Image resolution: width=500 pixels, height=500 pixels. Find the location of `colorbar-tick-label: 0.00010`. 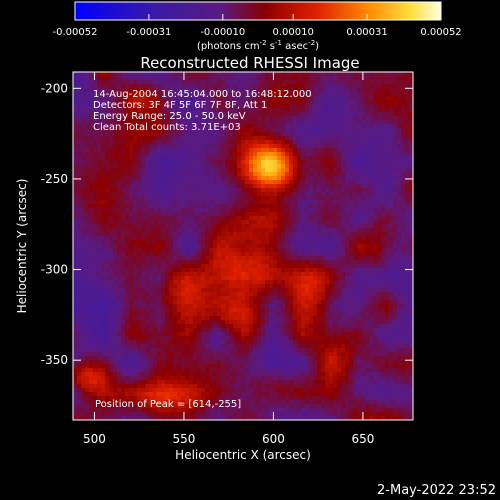

colorbar-tick-label: 0.00010 is located at coordinates (293, 32).